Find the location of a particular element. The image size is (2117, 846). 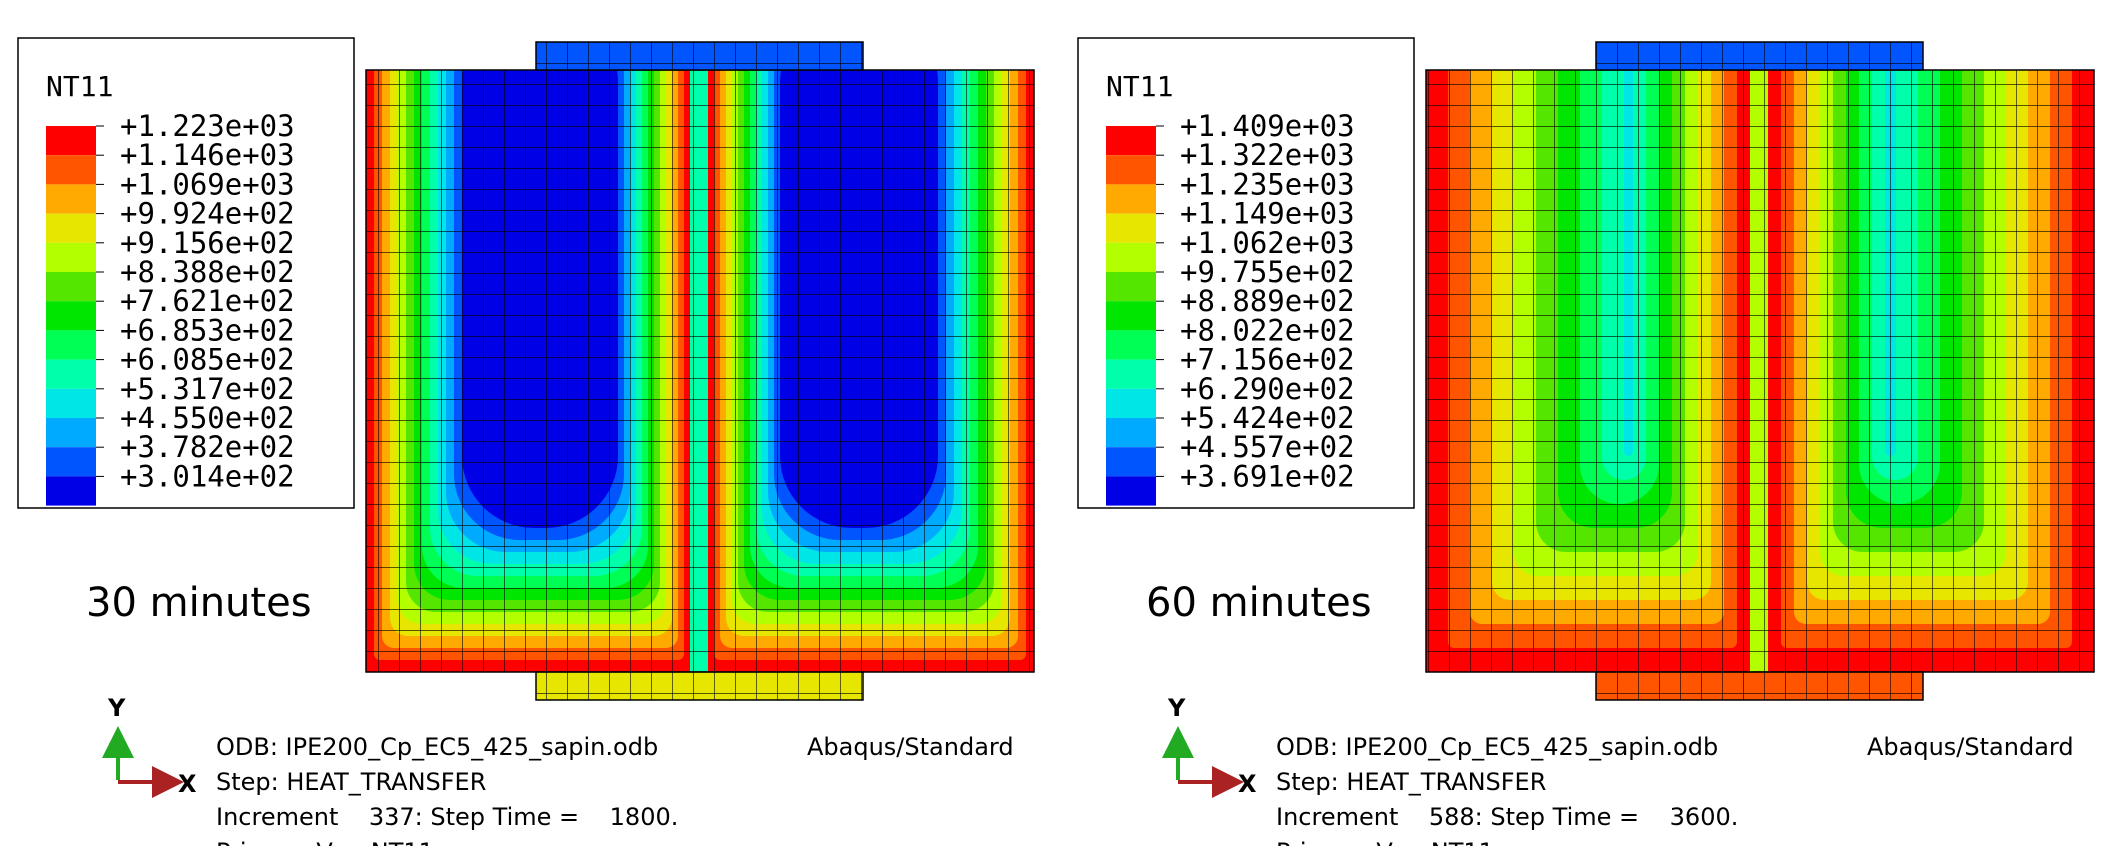

legend-label: +4.557e+02 is located at coordinates (1267, 447).